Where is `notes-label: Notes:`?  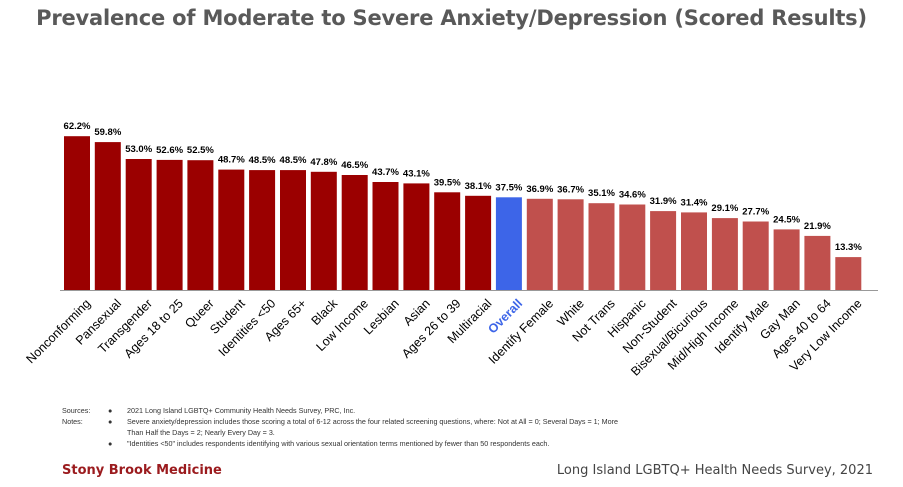 notes-label: Notes: is located at coordinates (72, 421).